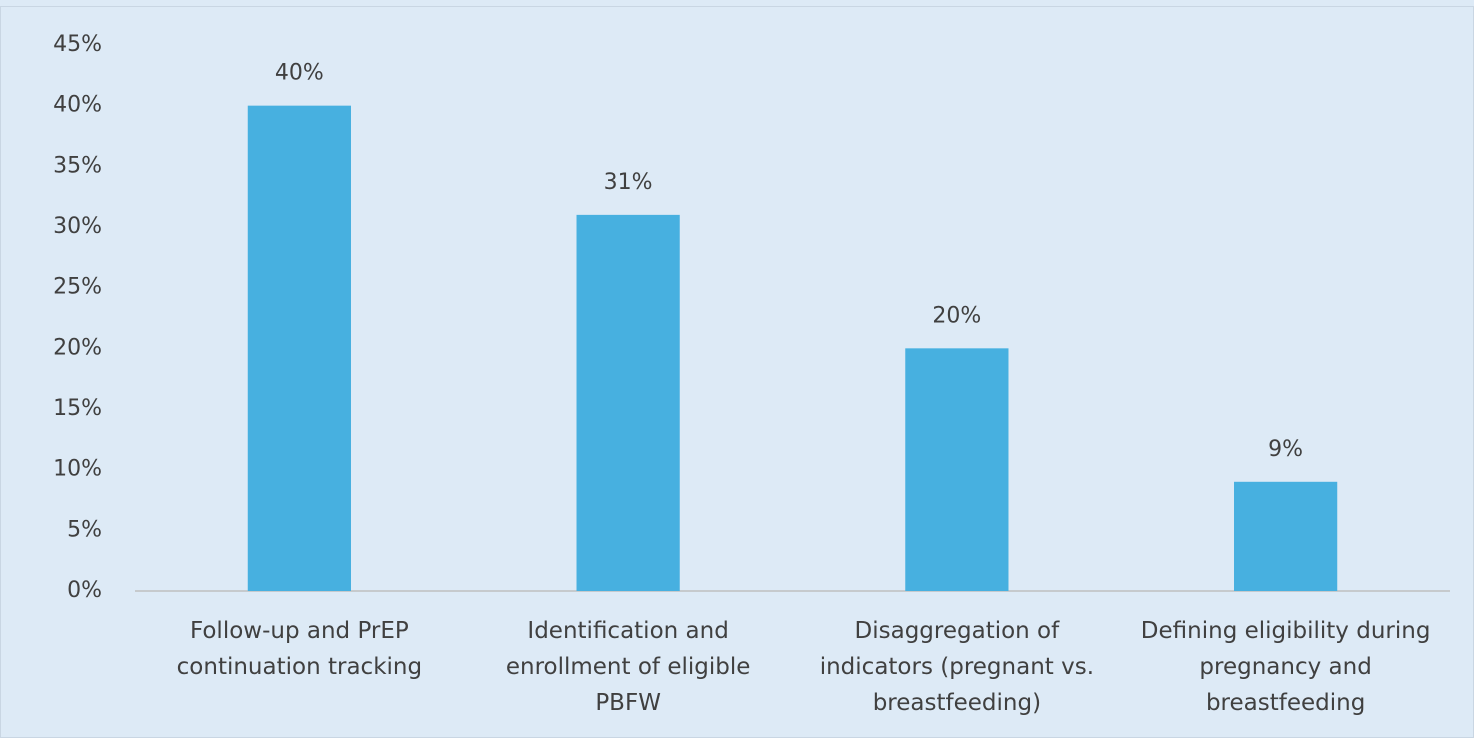 The height and width of the screenshot is (738, 1474). What do you see at coordinates (956, 315) in the screenshot?
I see `data-label: 20%` at bounding box center [956, 315].